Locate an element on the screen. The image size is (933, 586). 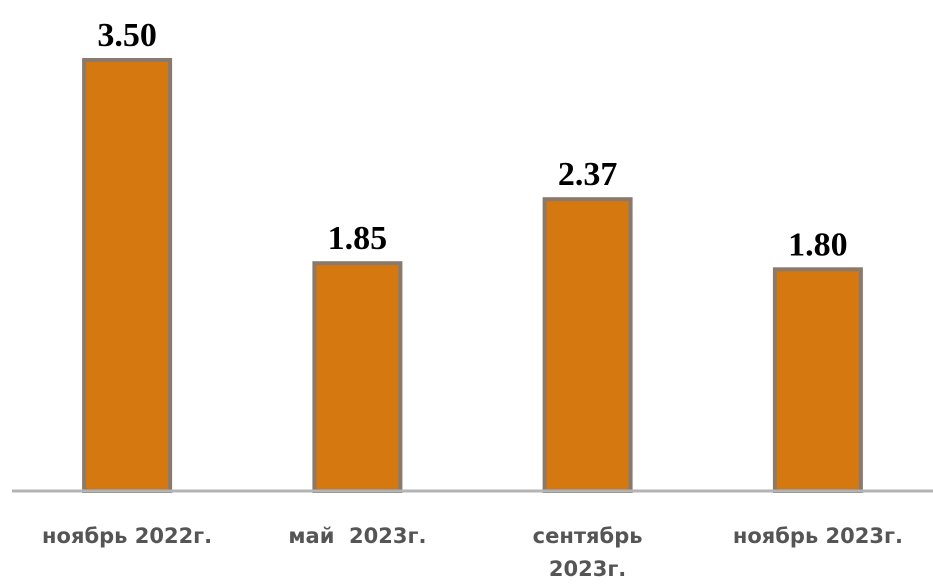
value-label-1: 1.85 is located at coordinates (358, 238).